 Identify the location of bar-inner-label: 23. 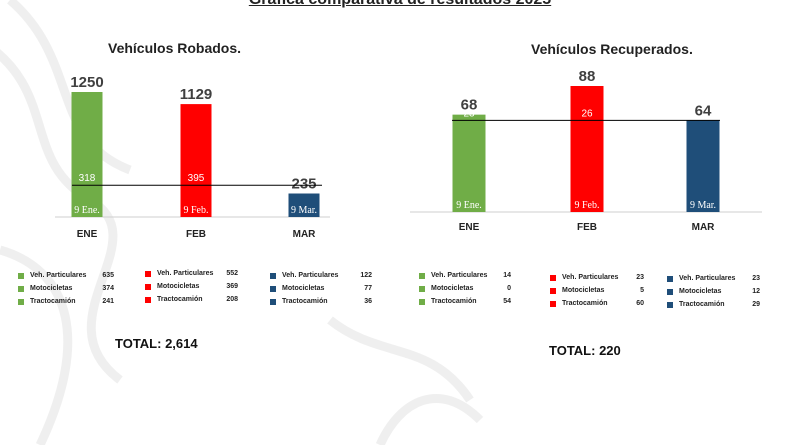
(469, 113).